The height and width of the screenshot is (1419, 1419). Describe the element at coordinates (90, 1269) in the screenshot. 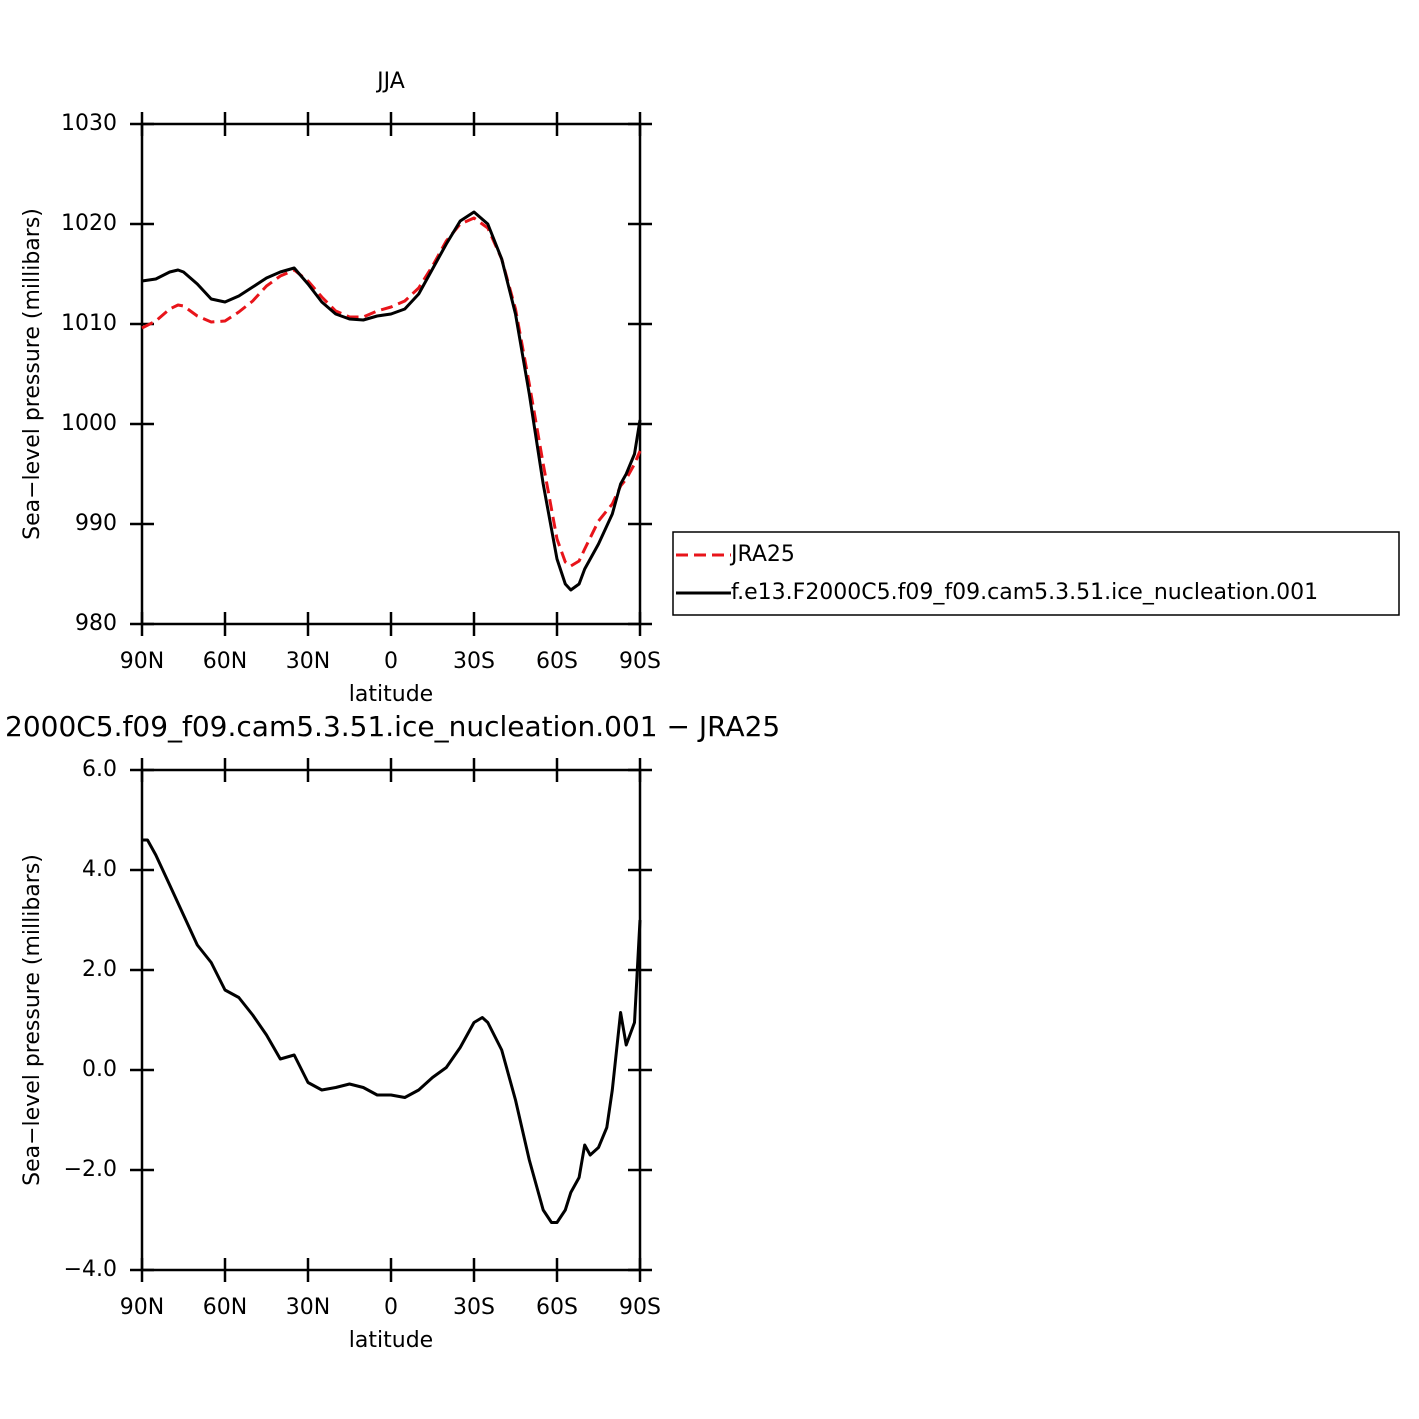

I see `y-tick-label: −4.0` at that location.